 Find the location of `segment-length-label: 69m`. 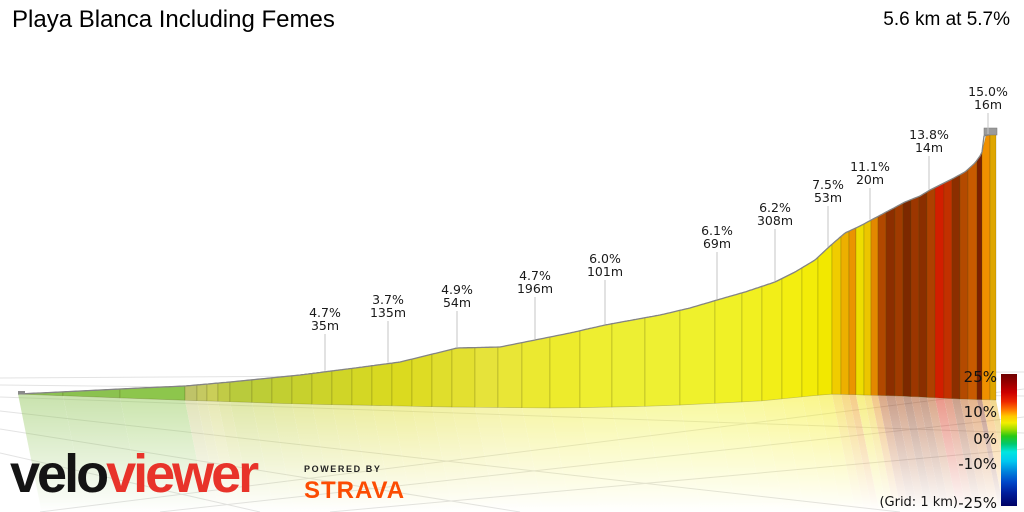

segment-length-label: 69m is located at coordinates (717, 243).